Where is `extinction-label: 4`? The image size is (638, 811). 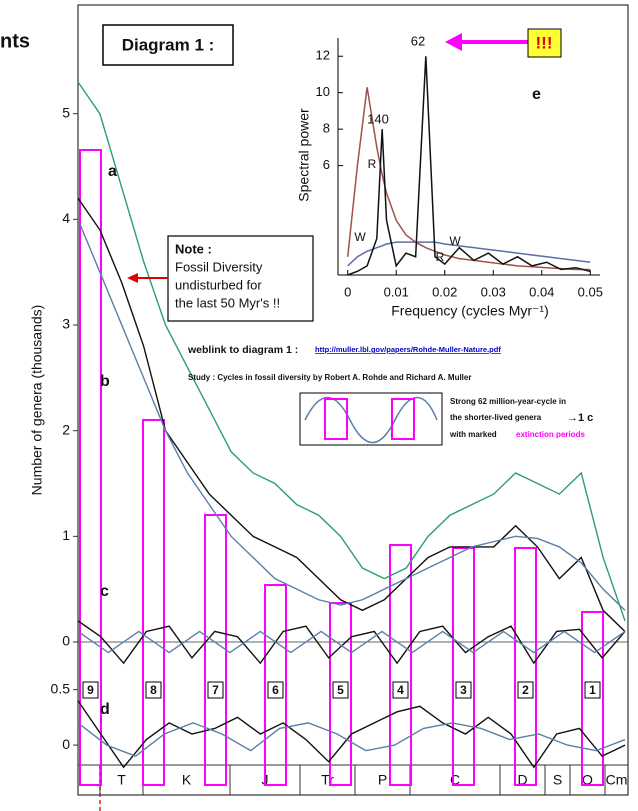 extinction-label: 4 is located at coordinates (400, 690).